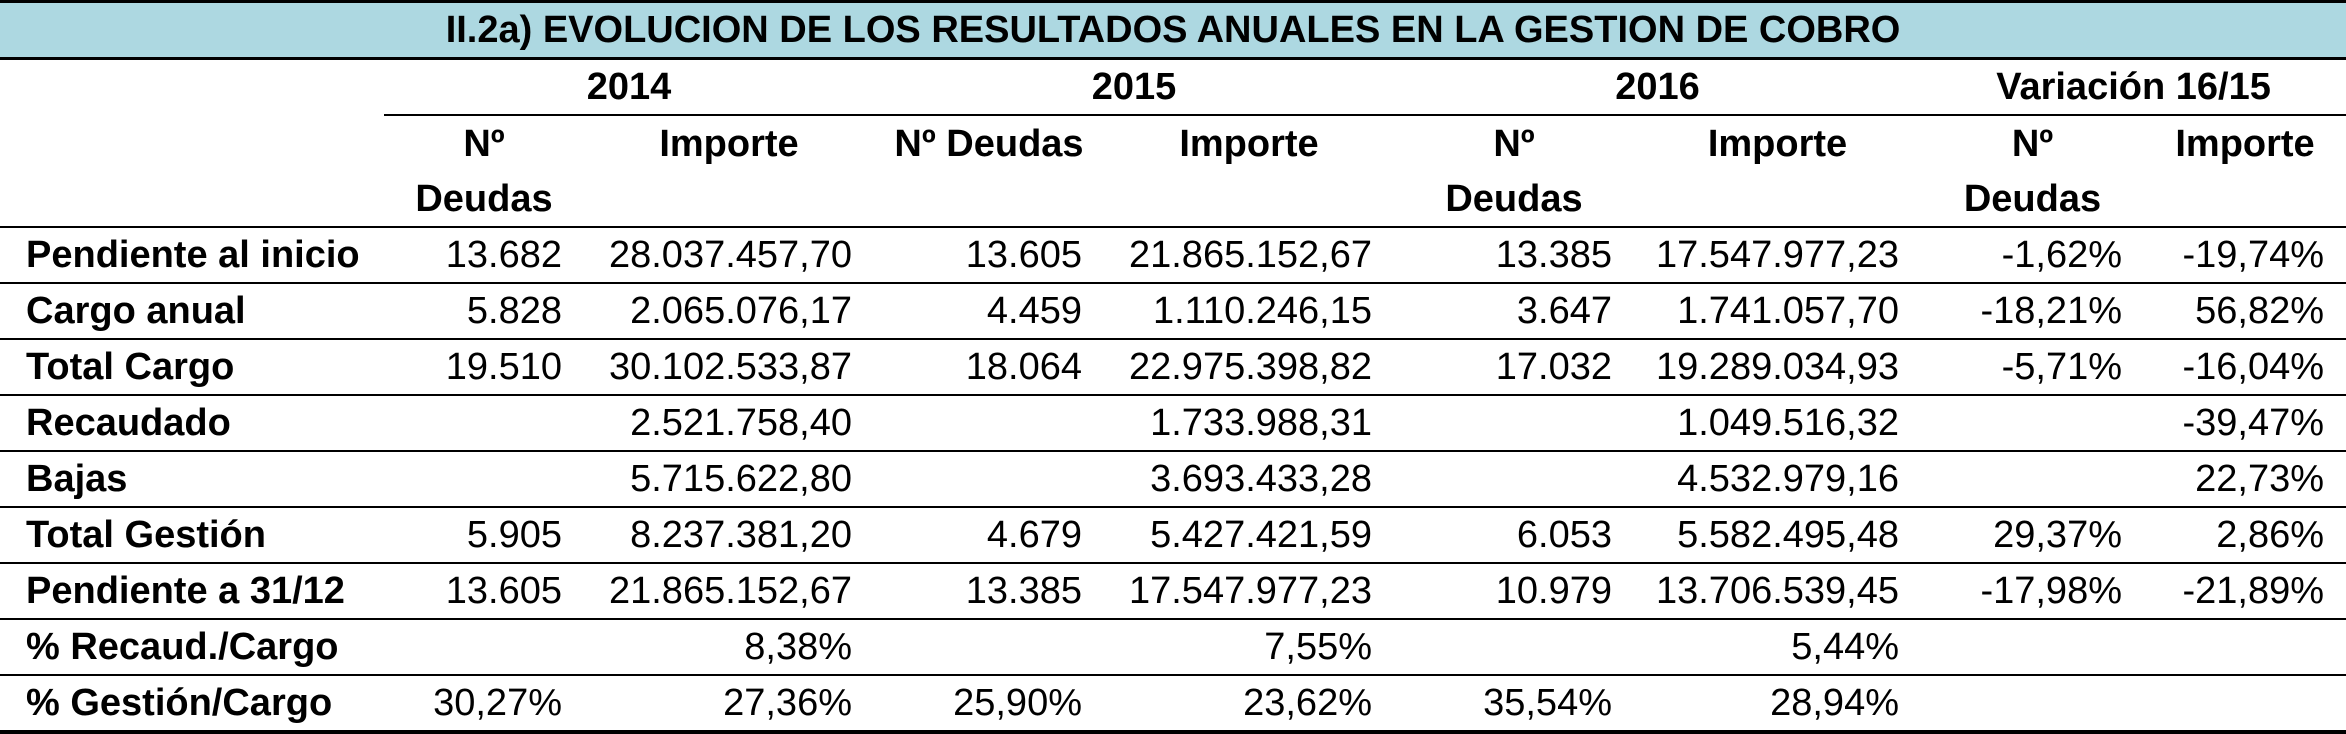  Describe the element at coordinates (2032, 534) in the screenshot. I see `table-cell: 29,37%` at that location.